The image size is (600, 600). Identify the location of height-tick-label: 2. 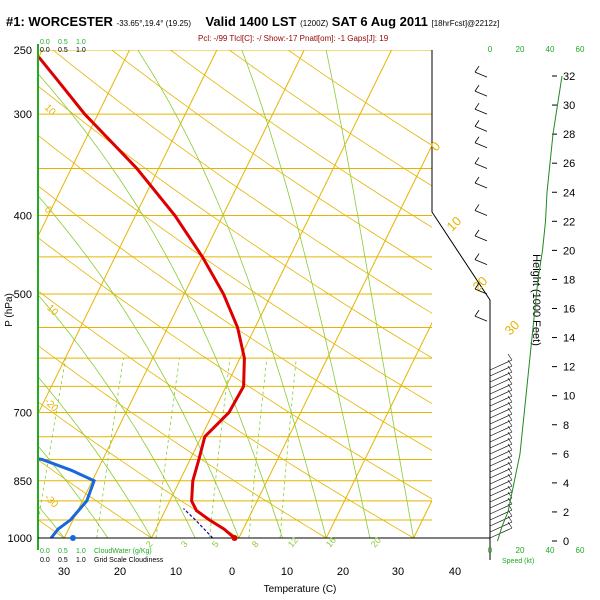
(566, 513).